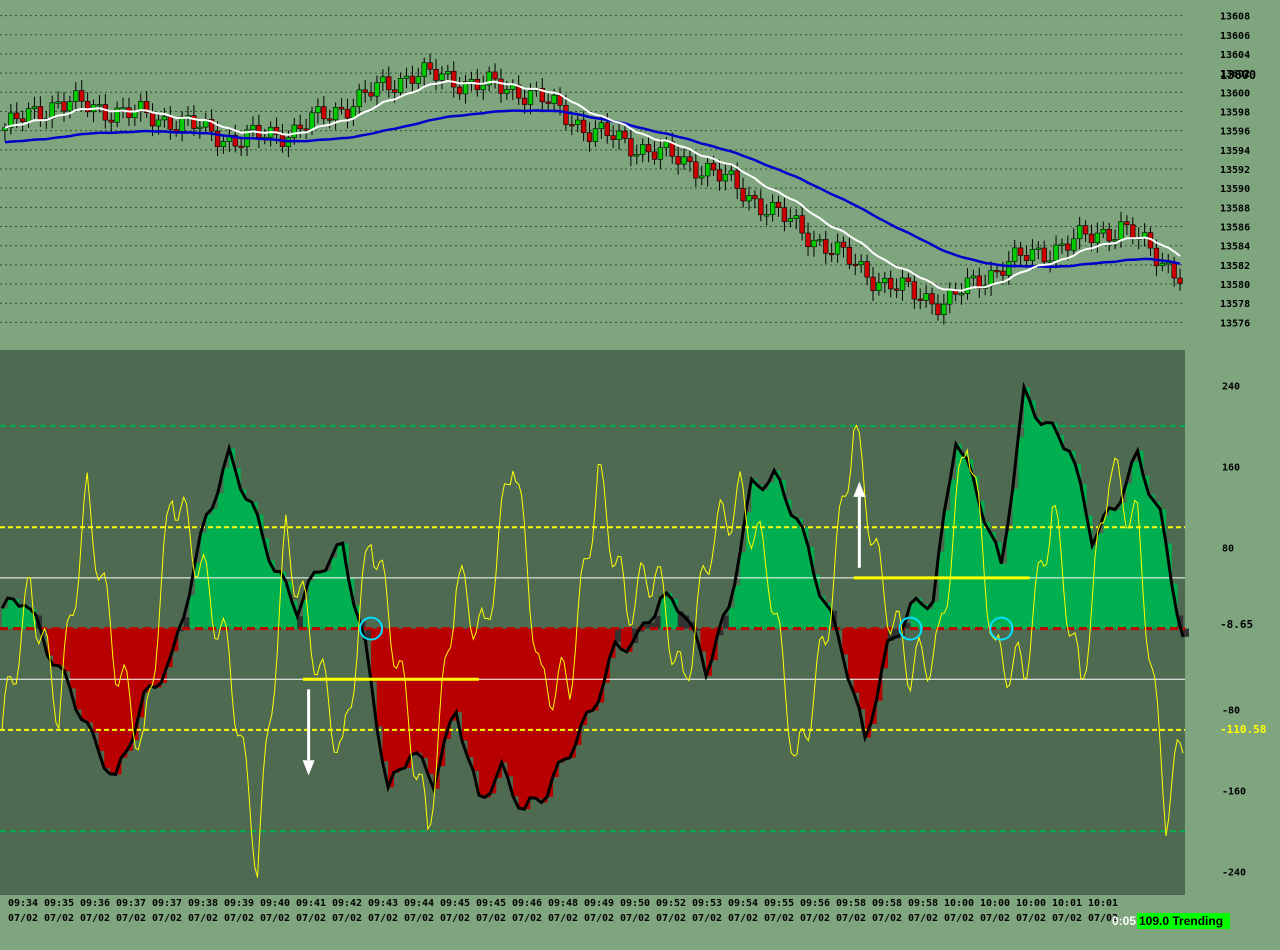 The image size is (1280, 950). What do you see at coordinates (383, 903) in the screenshot?
I see `time-tick-label: 09:43` at bounding box center [383, 903].